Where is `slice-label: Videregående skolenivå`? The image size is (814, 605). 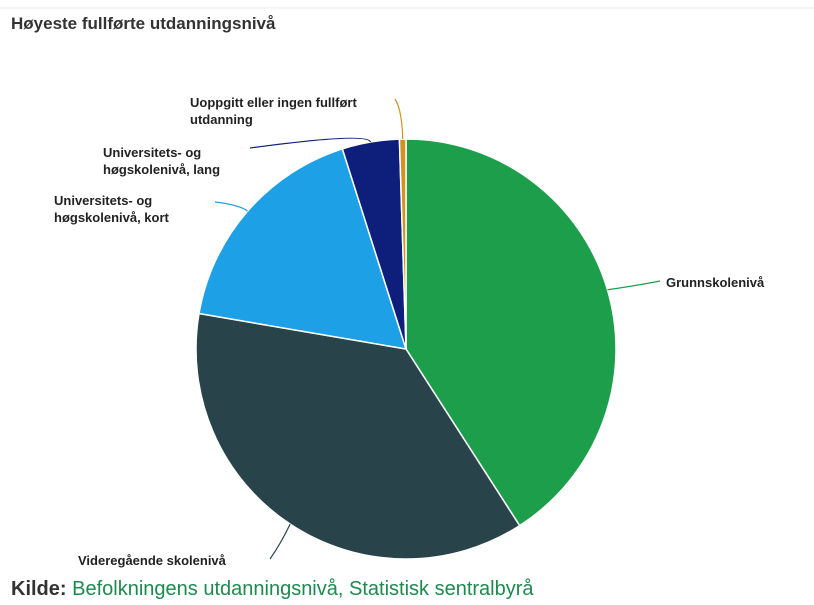
slice-label: Videregående skolenivå is located at coordinates (152, 560).